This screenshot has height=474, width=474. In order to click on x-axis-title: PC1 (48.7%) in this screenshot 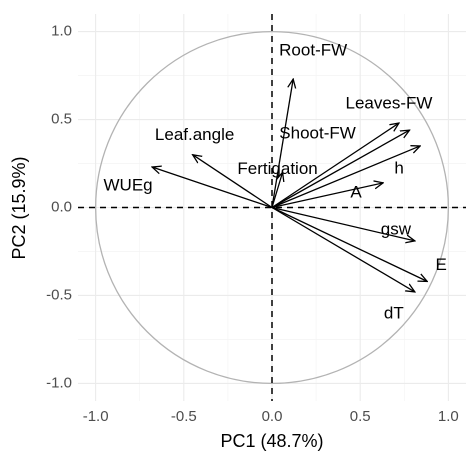, I will do `click(271, 441)`.